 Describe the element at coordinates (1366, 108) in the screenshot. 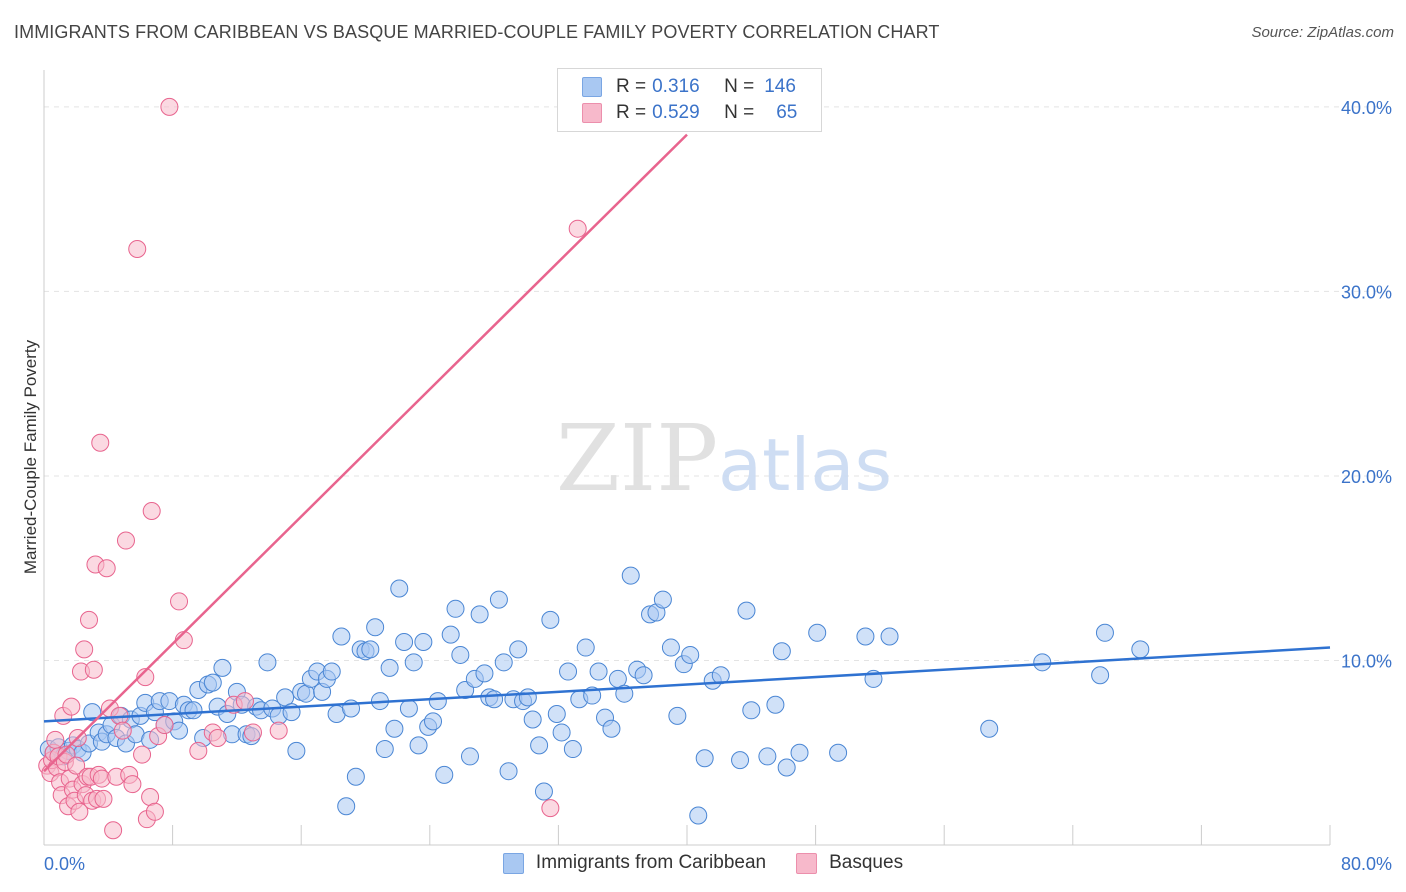

I see `y-tick-label: 40.0%` at that location.